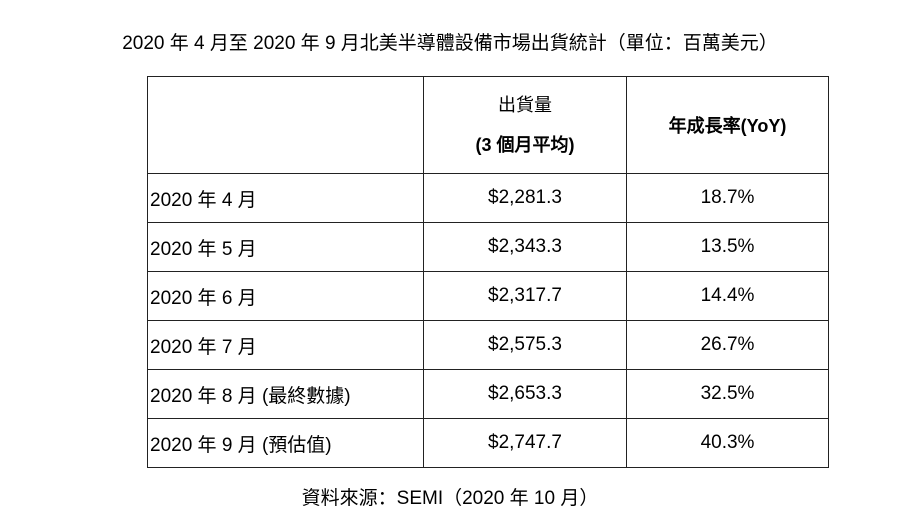 The width and height of the screenshot is (900, 515). Describe the element at coordinates (727, 247) in the screenshot. I see `cell-yoy: 13.5%` at that location.